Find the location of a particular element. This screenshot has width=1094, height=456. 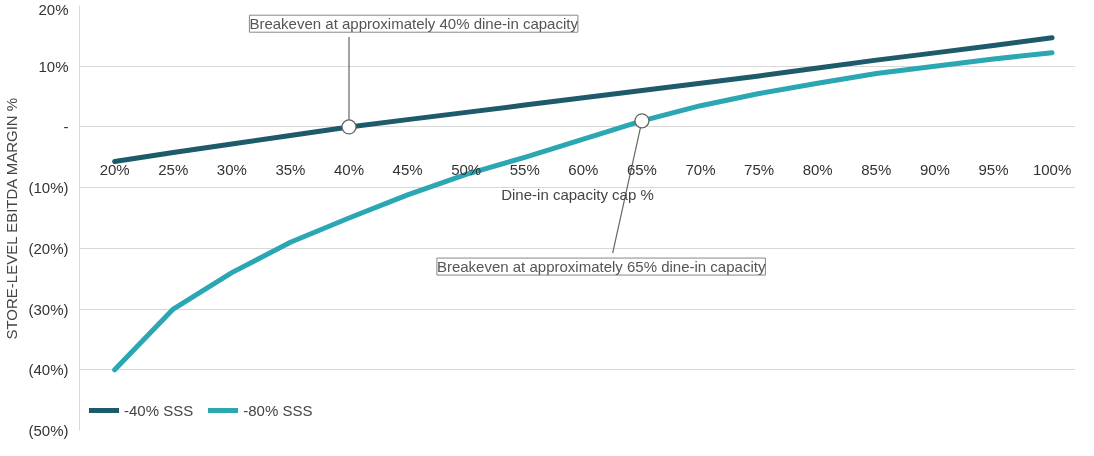

y-tick-label: (50%) is located at coordinates (48, 430).